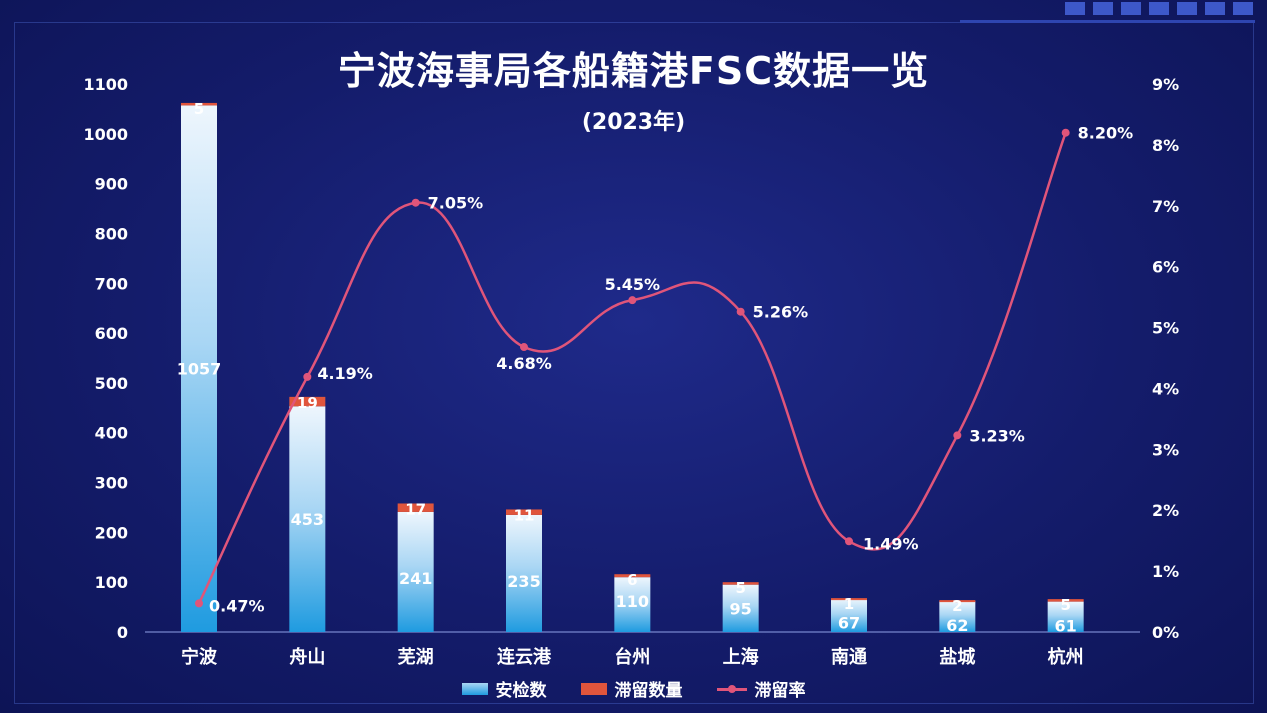 This screenshot has width=1267, height=713. I want to click on legend-label-inspections: 安检数, so click(521, 691).